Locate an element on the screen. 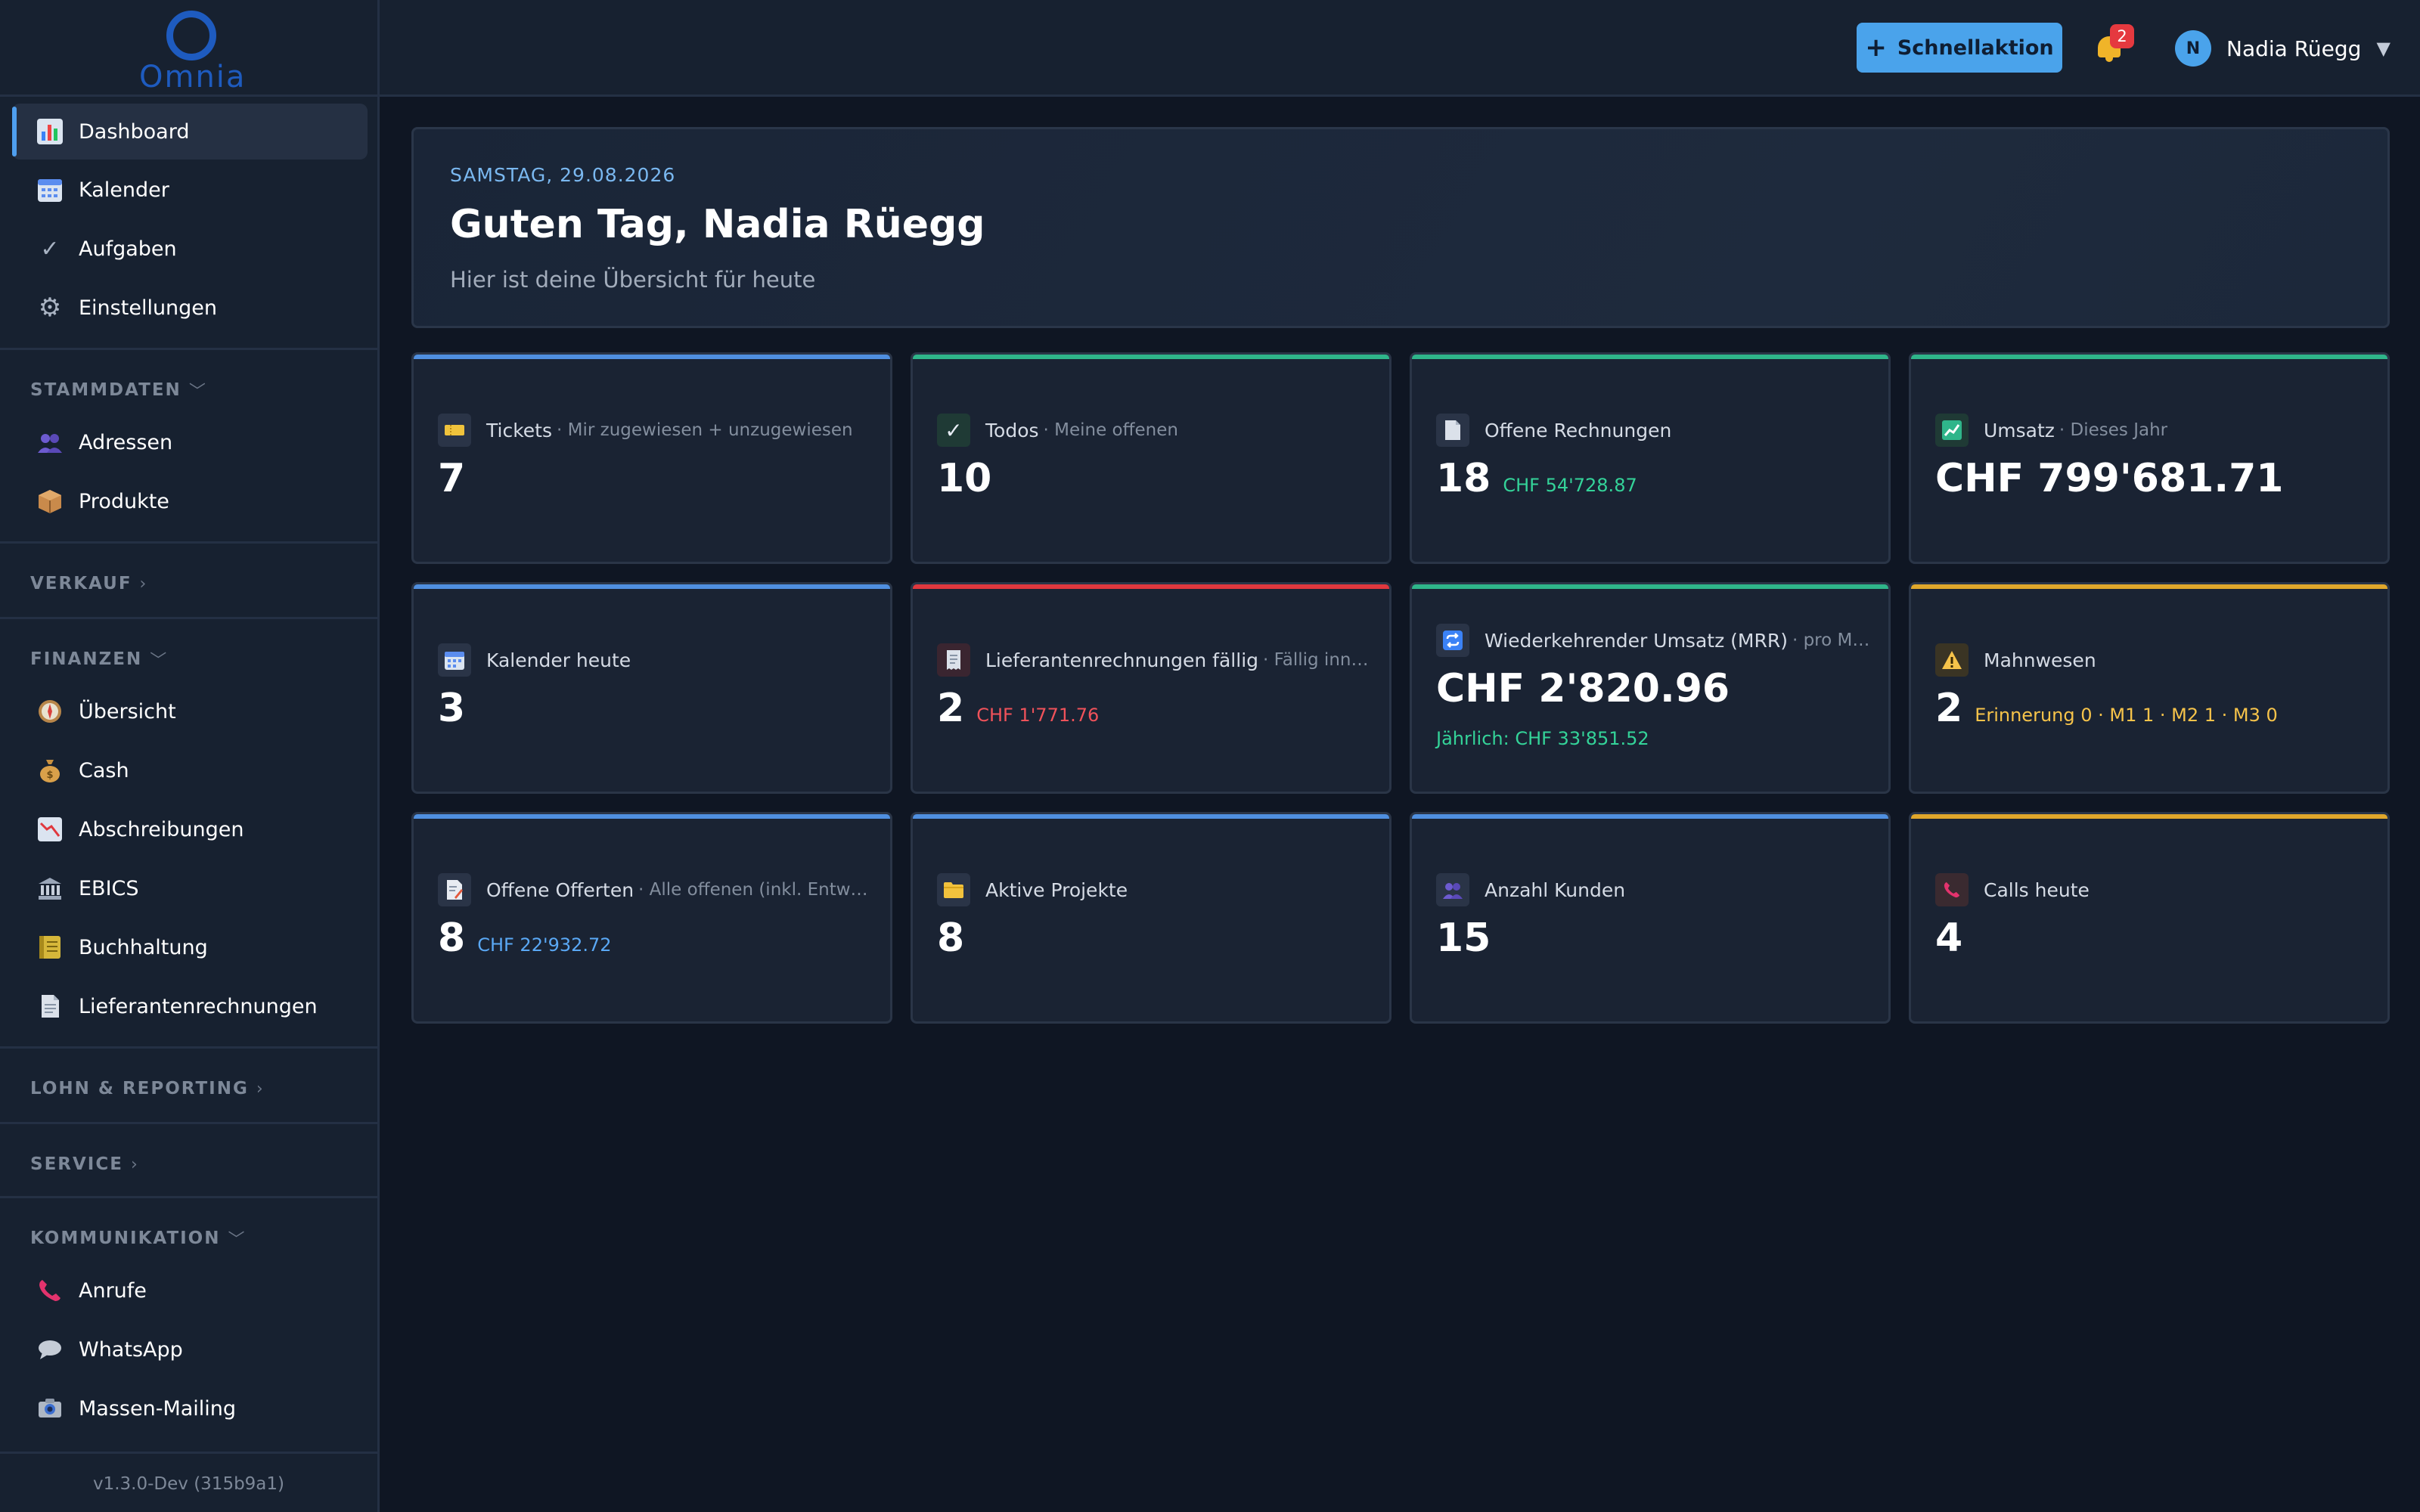 The image size is (2420, 1512). sidebar-item-label: WhatsApp is located at coordinates (131, 1350).